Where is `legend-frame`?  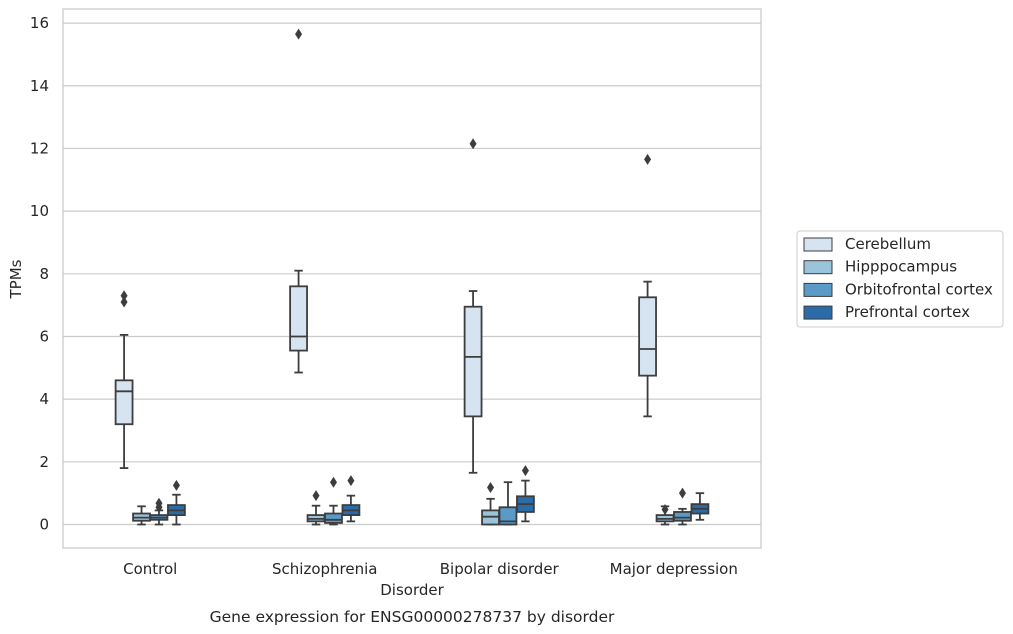
legend-frame is located at coordinates (900, 279).